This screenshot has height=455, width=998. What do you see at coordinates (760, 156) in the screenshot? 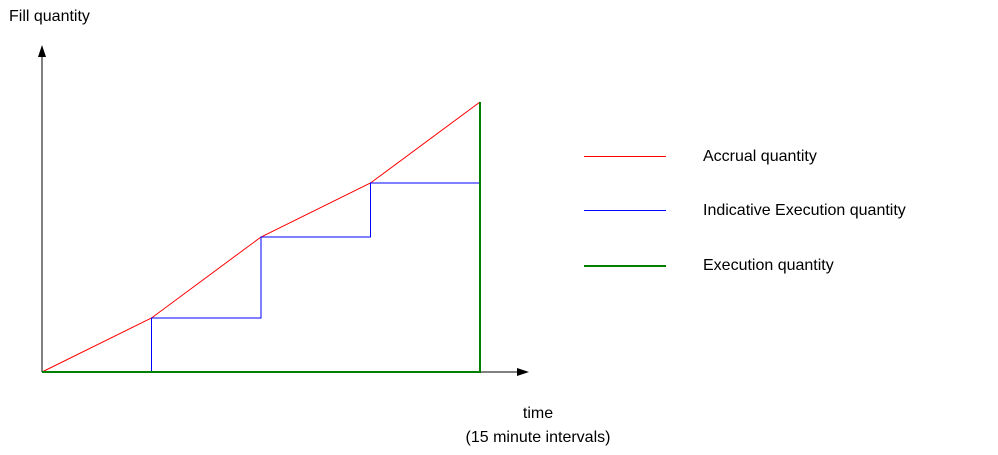
I see `legend-label-accrual: Accrual quantity` at bounding box center [760, 156].